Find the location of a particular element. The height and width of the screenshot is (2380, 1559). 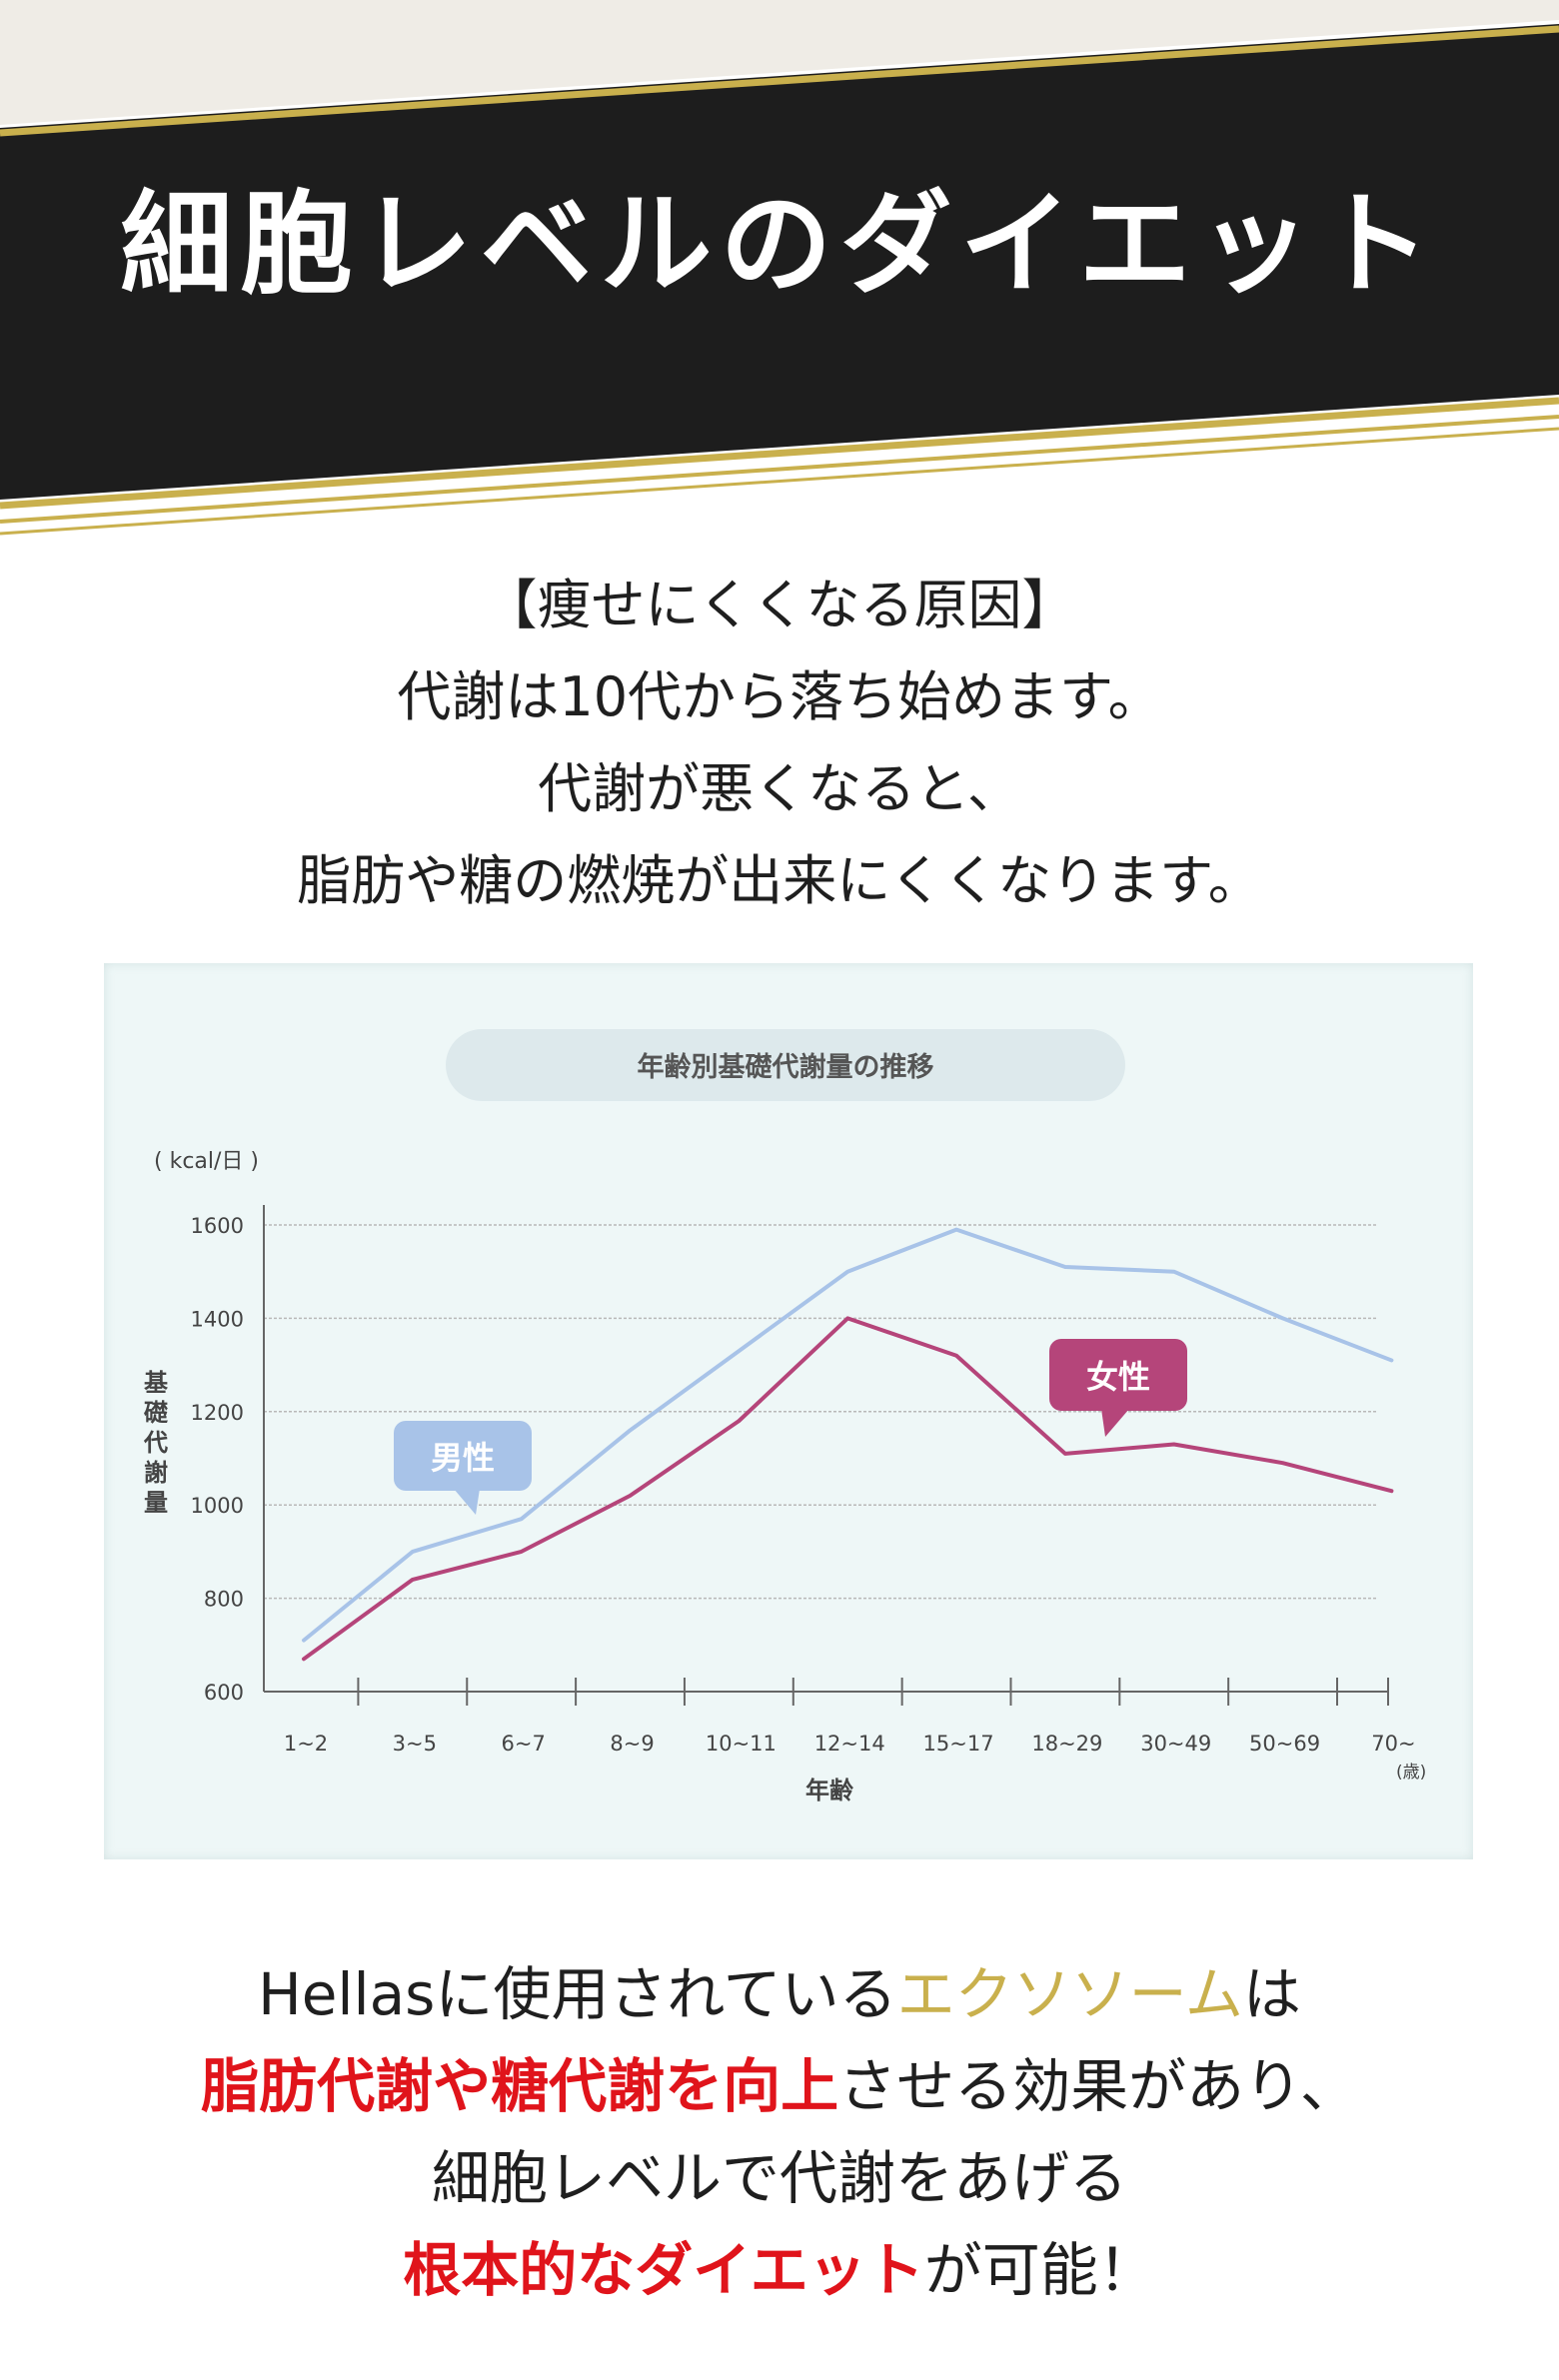

exosome-highlight: エクソソーム is located at coordinates (1069, 1994).